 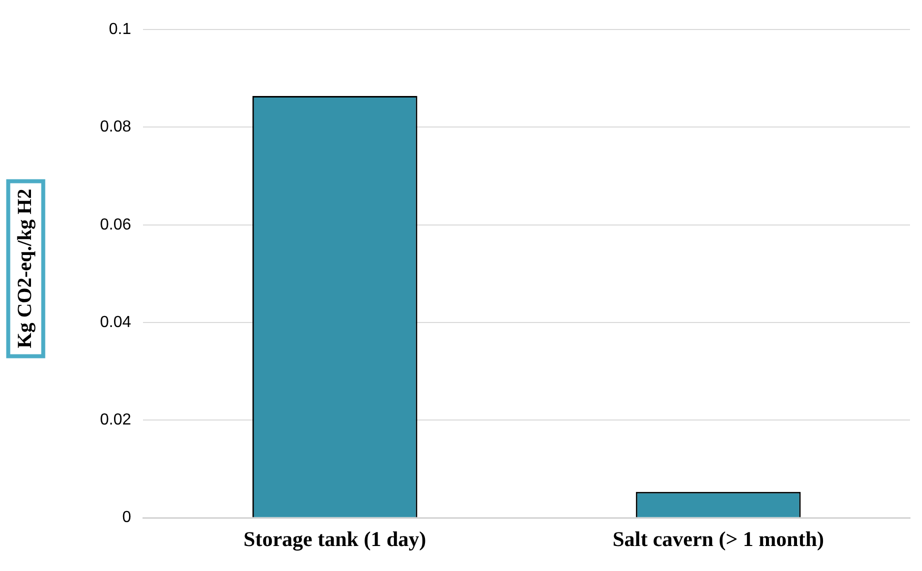 What do you see at coordinates (718, 538) in the screenshot?
I see `x-tick-label: Salt cavern (> 1 month)` at bounding box center [718, 538].